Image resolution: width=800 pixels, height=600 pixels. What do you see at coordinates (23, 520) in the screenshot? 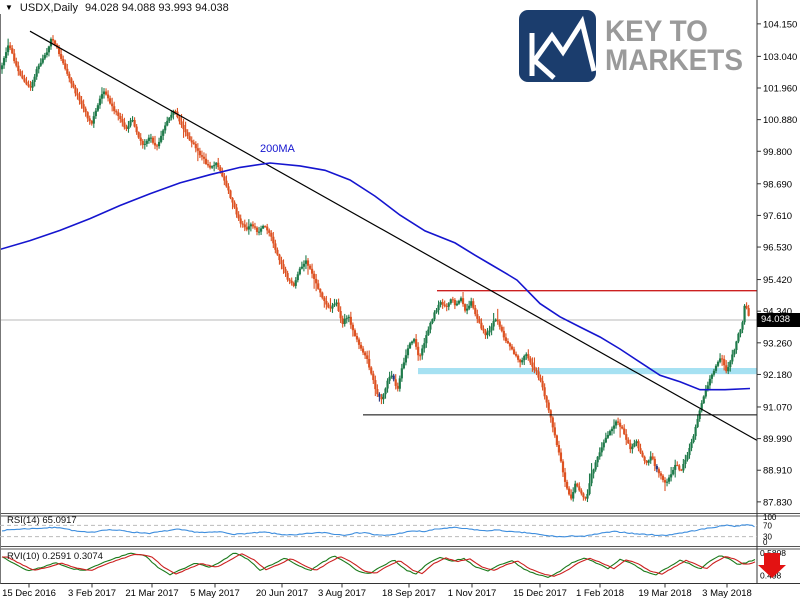
I see `rsi-indicator-name: RSI(14)` at bounding box center [23, 520].